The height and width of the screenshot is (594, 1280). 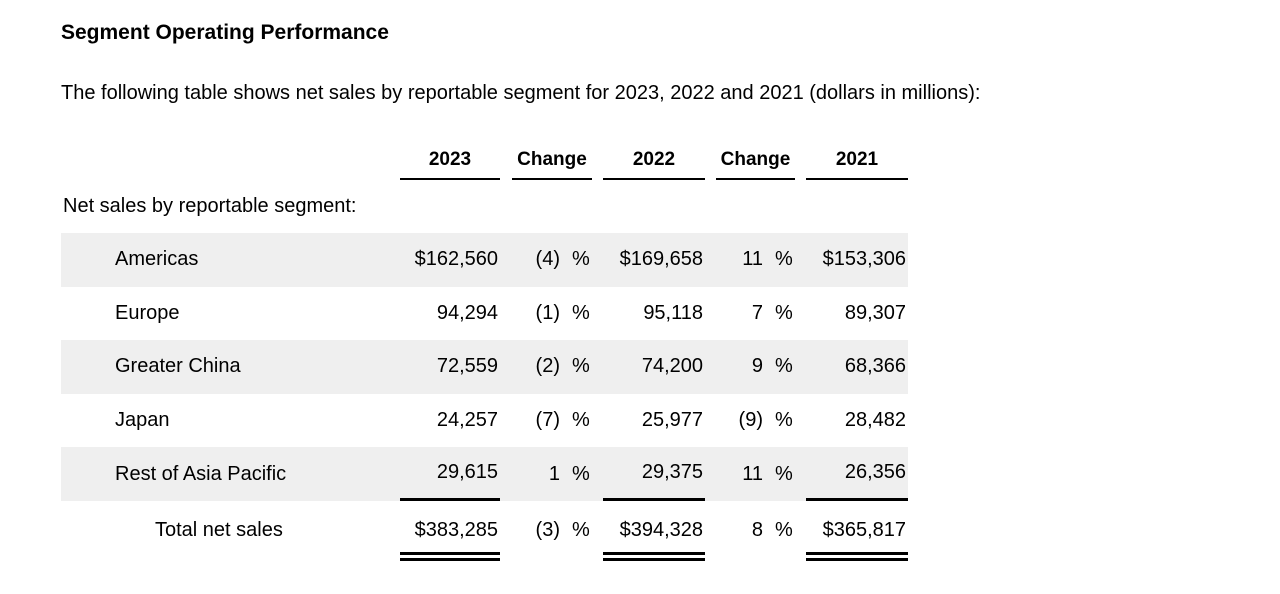 What do you see at coordinates (450, 157) in the screenshot?
I see `column-header-2023: 2023` at bounding box center [450, 157].